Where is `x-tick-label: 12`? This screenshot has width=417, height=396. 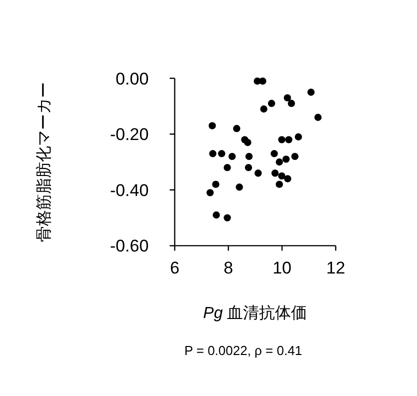
x-tick-label: 12 is located at coordinates (336, 268).